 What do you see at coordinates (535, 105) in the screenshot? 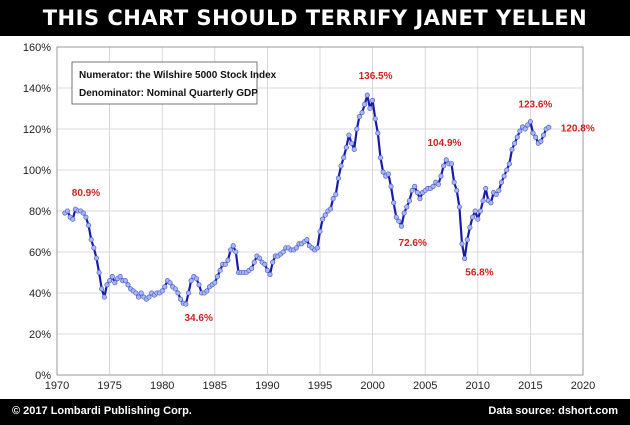
I see `annotation-label: 123.6%` at bounding box center [535, 105].